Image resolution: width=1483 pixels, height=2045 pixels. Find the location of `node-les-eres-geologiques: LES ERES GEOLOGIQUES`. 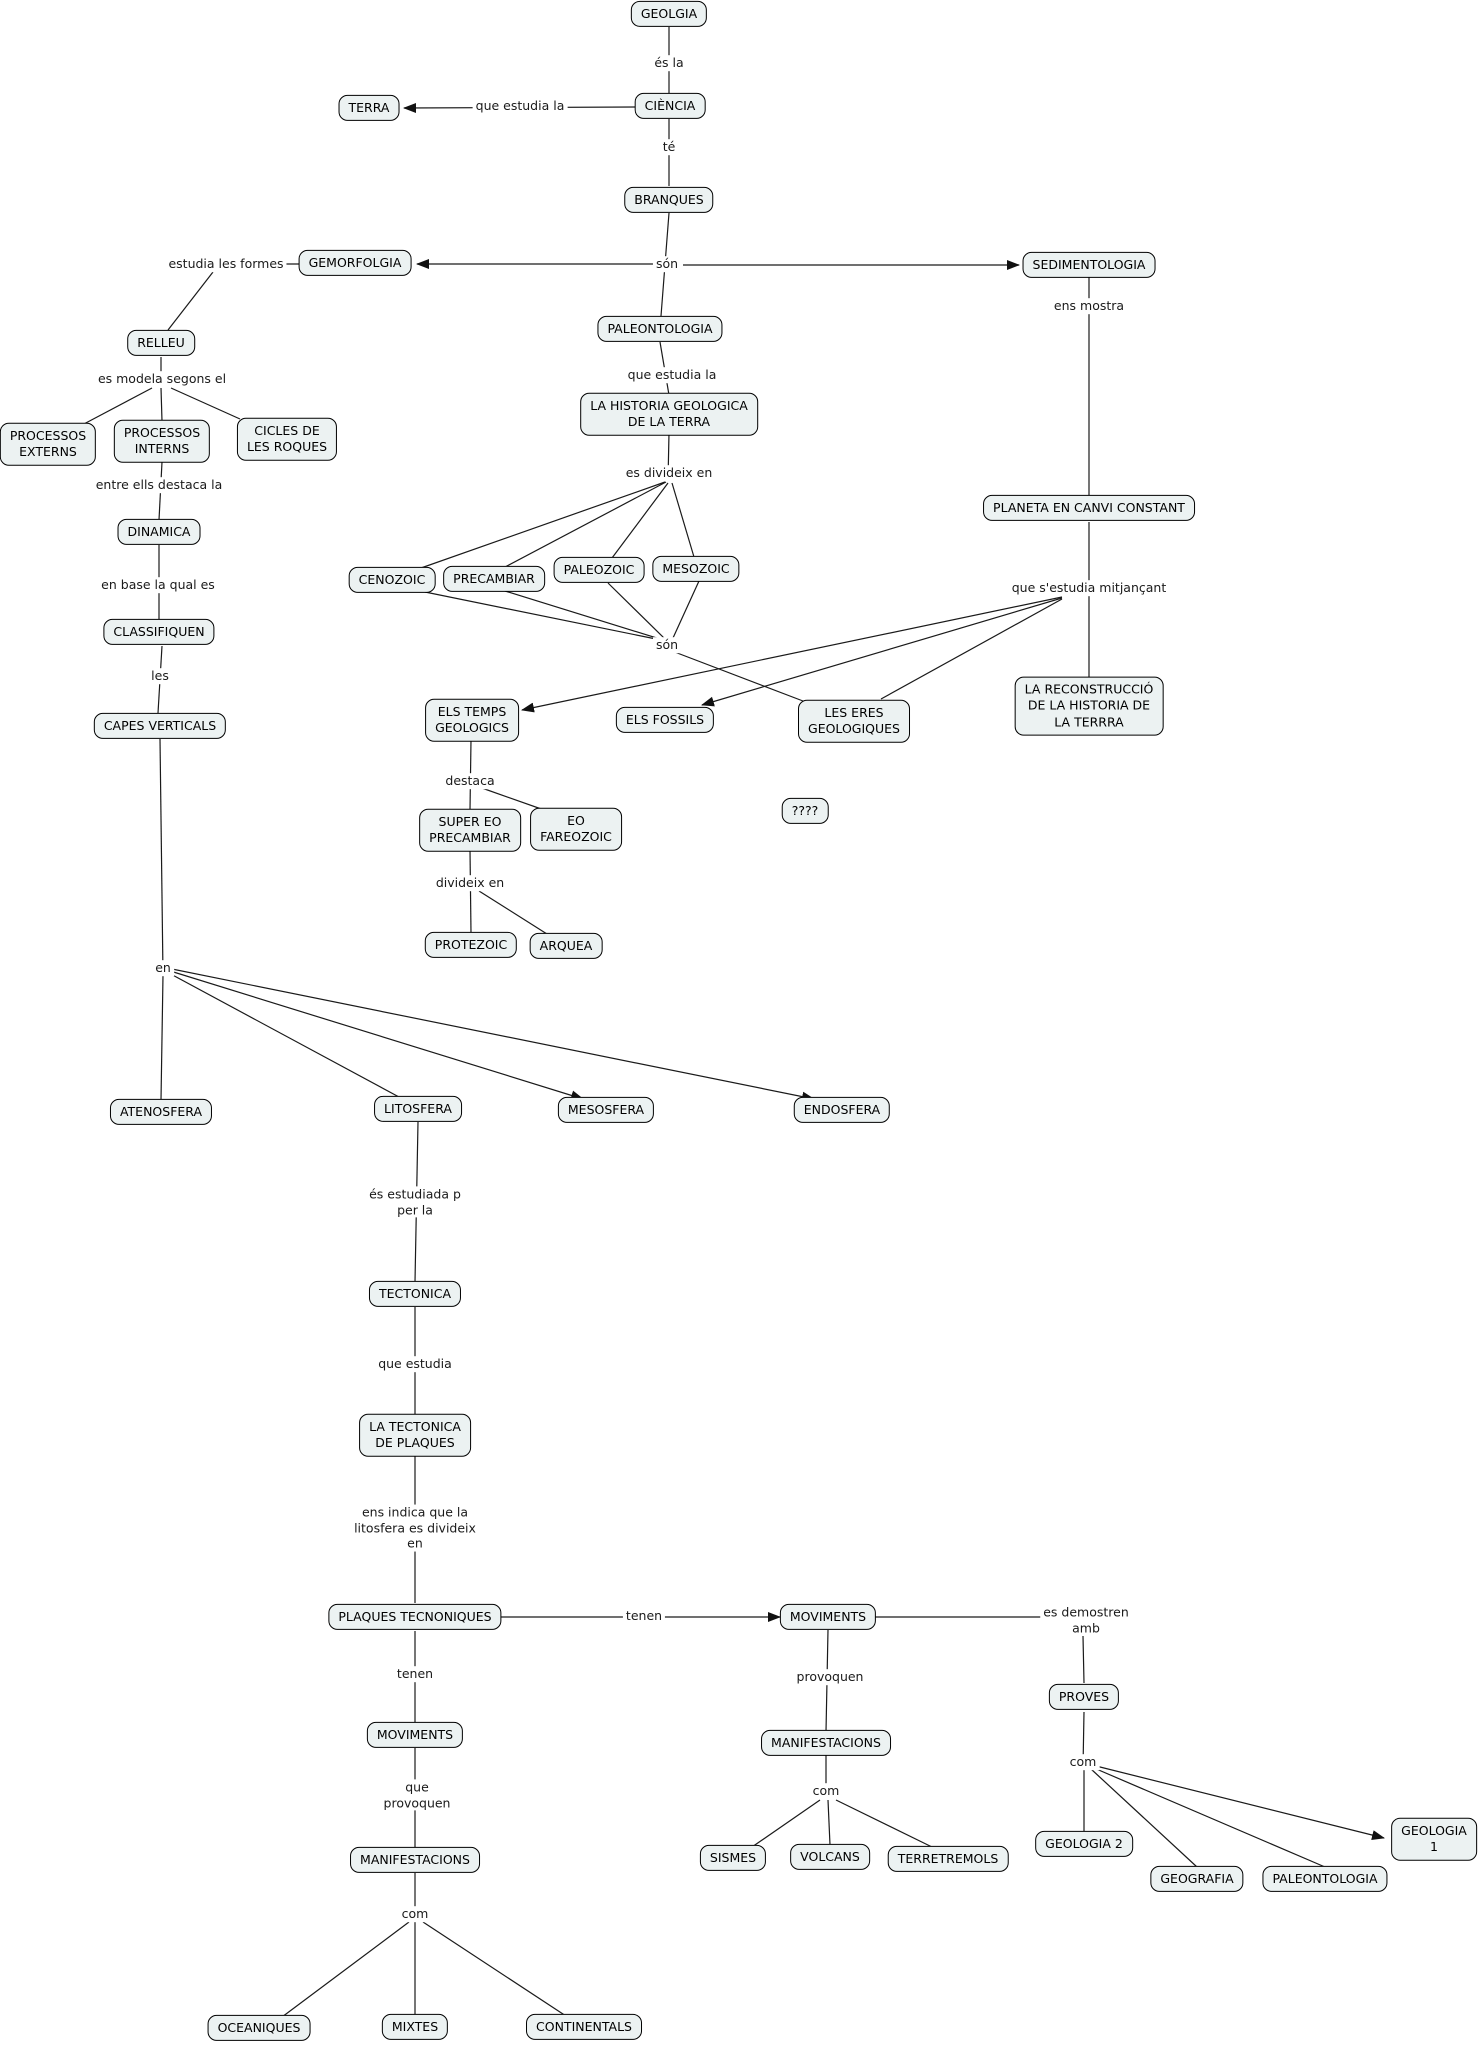

node-les-eres-geologiques: LES ERES GEOLOGIQUES is located at coordinates (854, 721).